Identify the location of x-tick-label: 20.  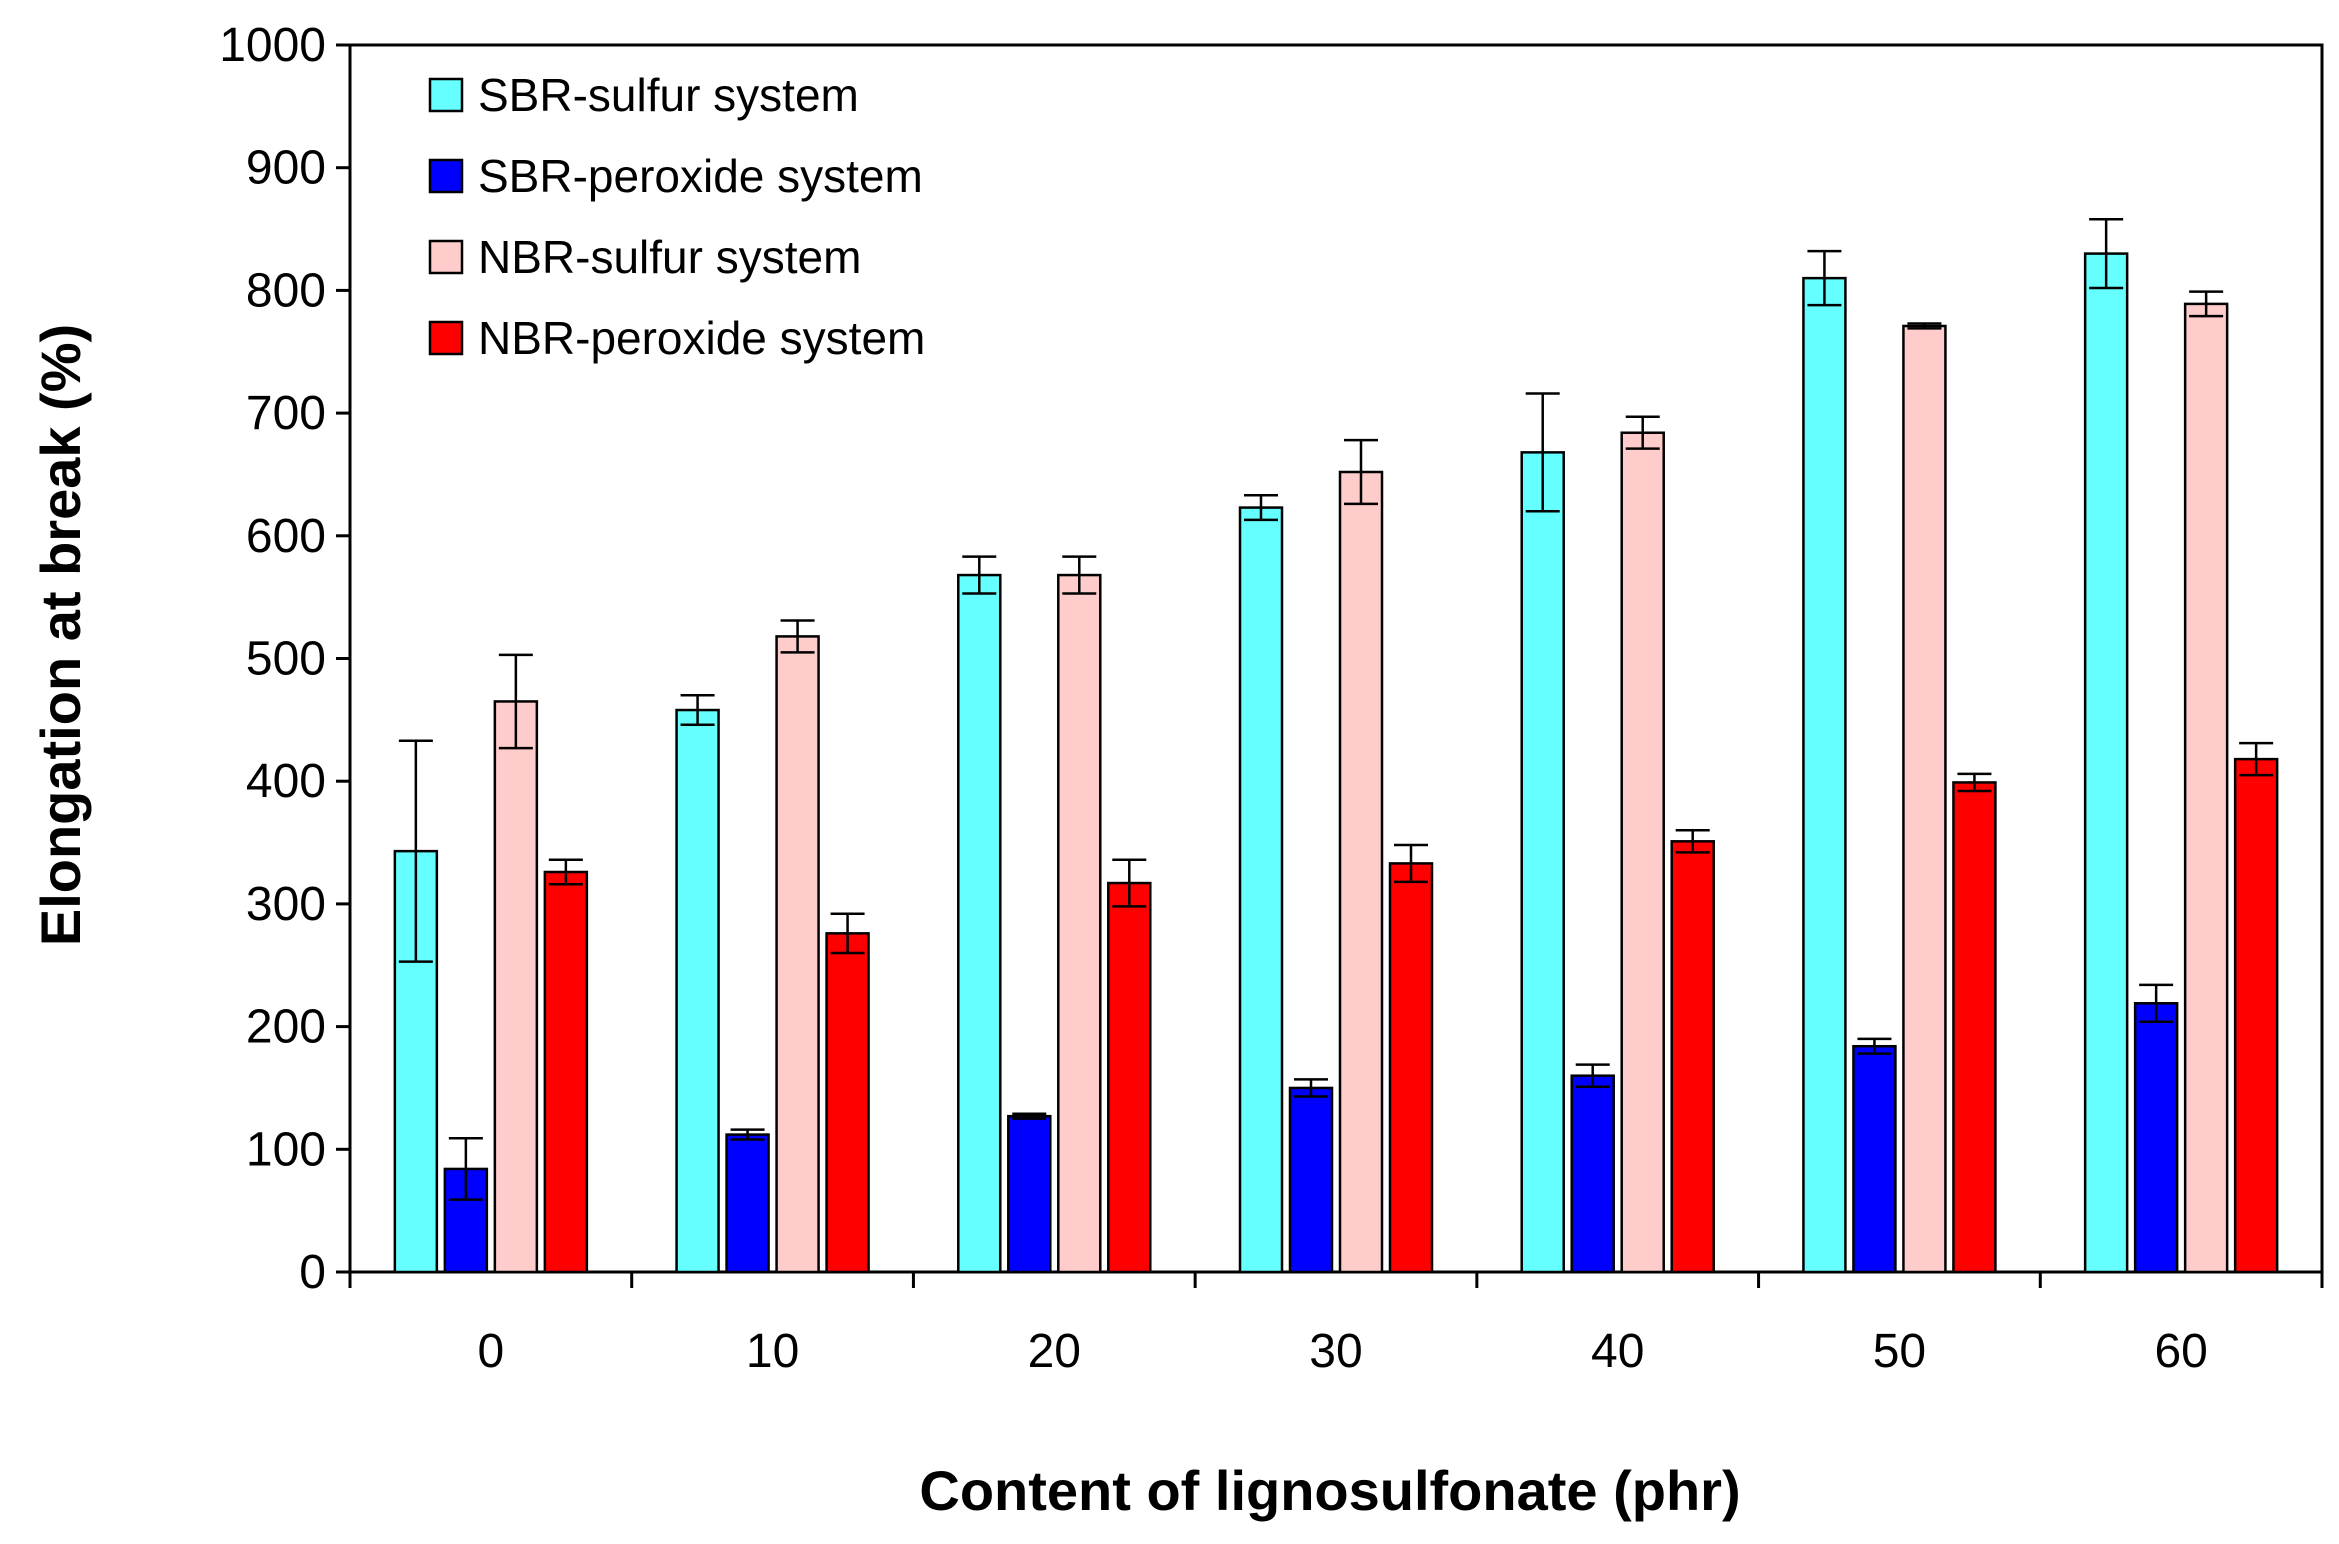
(1054, 1351).